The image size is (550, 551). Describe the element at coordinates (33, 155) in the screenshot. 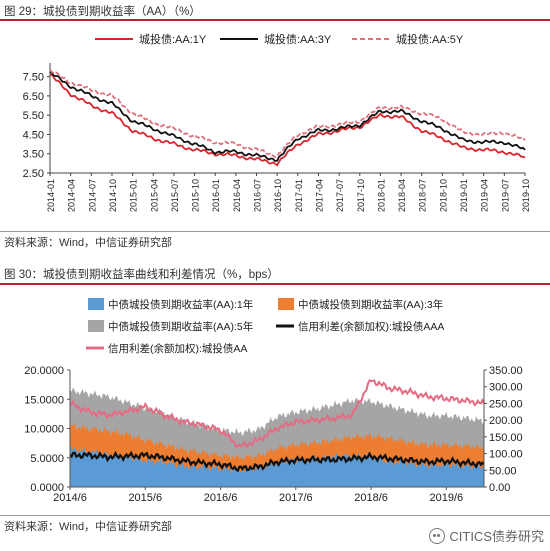

I see `y-tick-label: 3.50` at that location.